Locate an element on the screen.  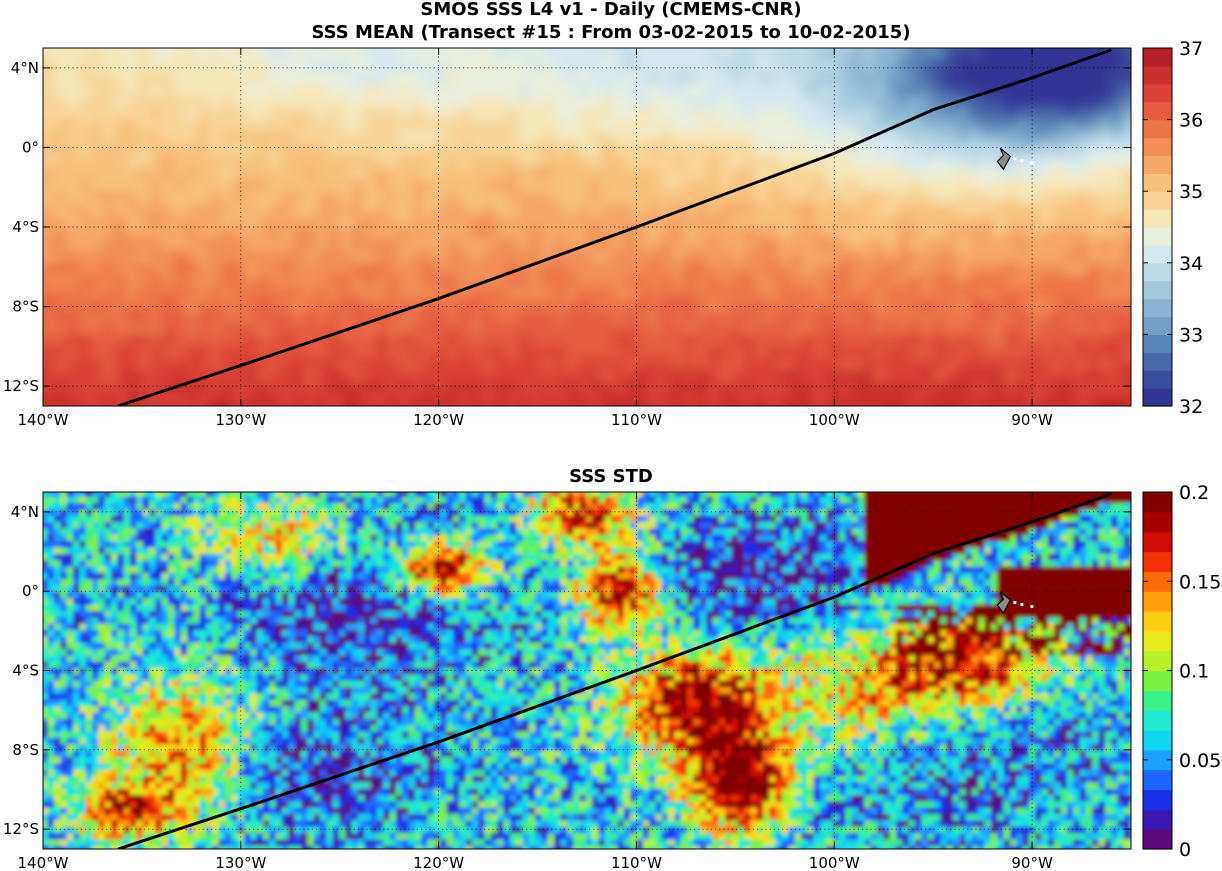
mean-colorbar: 32 33 34 35 36 37 is located at coordinates (1172, 228).